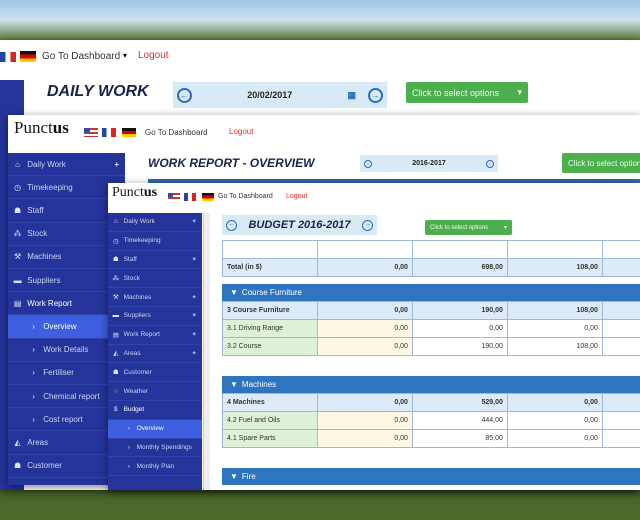  What do you see at coordinates (18, 466) in the screenshot?
I see `users-icon: ☗` at bounding box center [18, 466].